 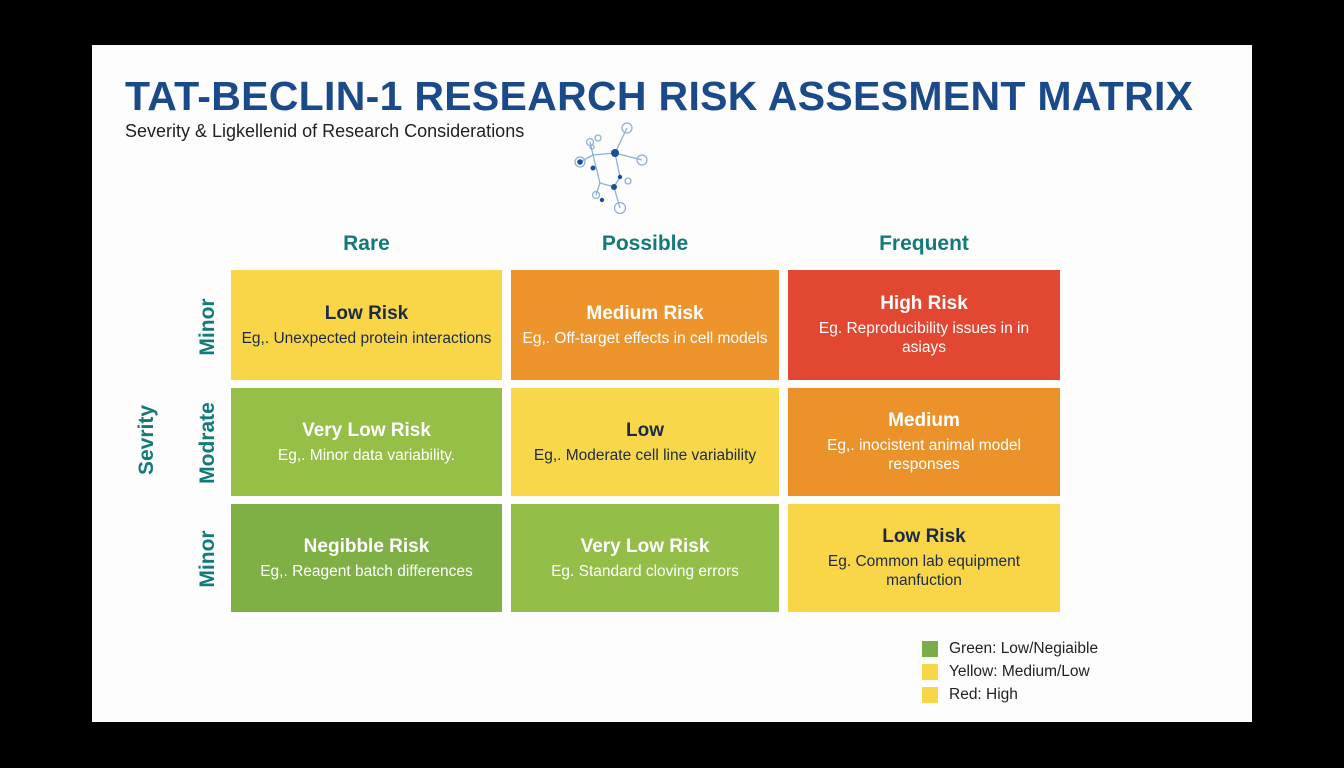 What do you see at coordinates (645, 442) in the screenshot?
I see `risk-cell: Low Eg,. Moderate cell line variability` at bounding box center [645, 442].